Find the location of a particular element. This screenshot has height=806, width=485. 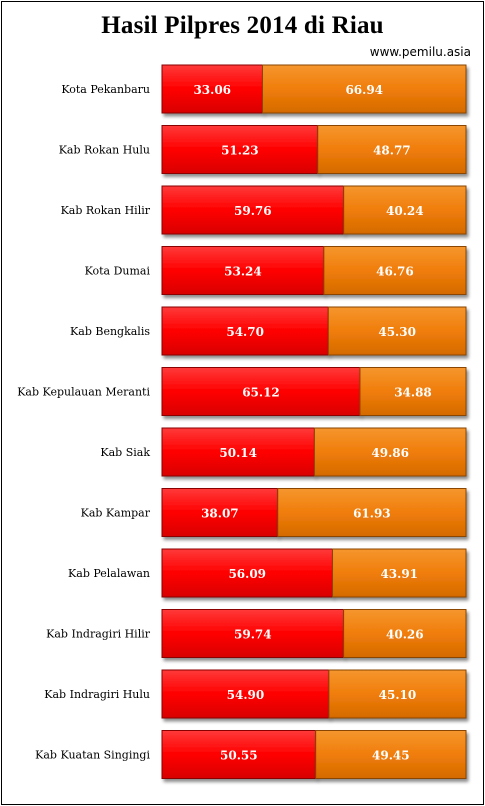

data-label: 65.12 is located at coordinates (261, 393).